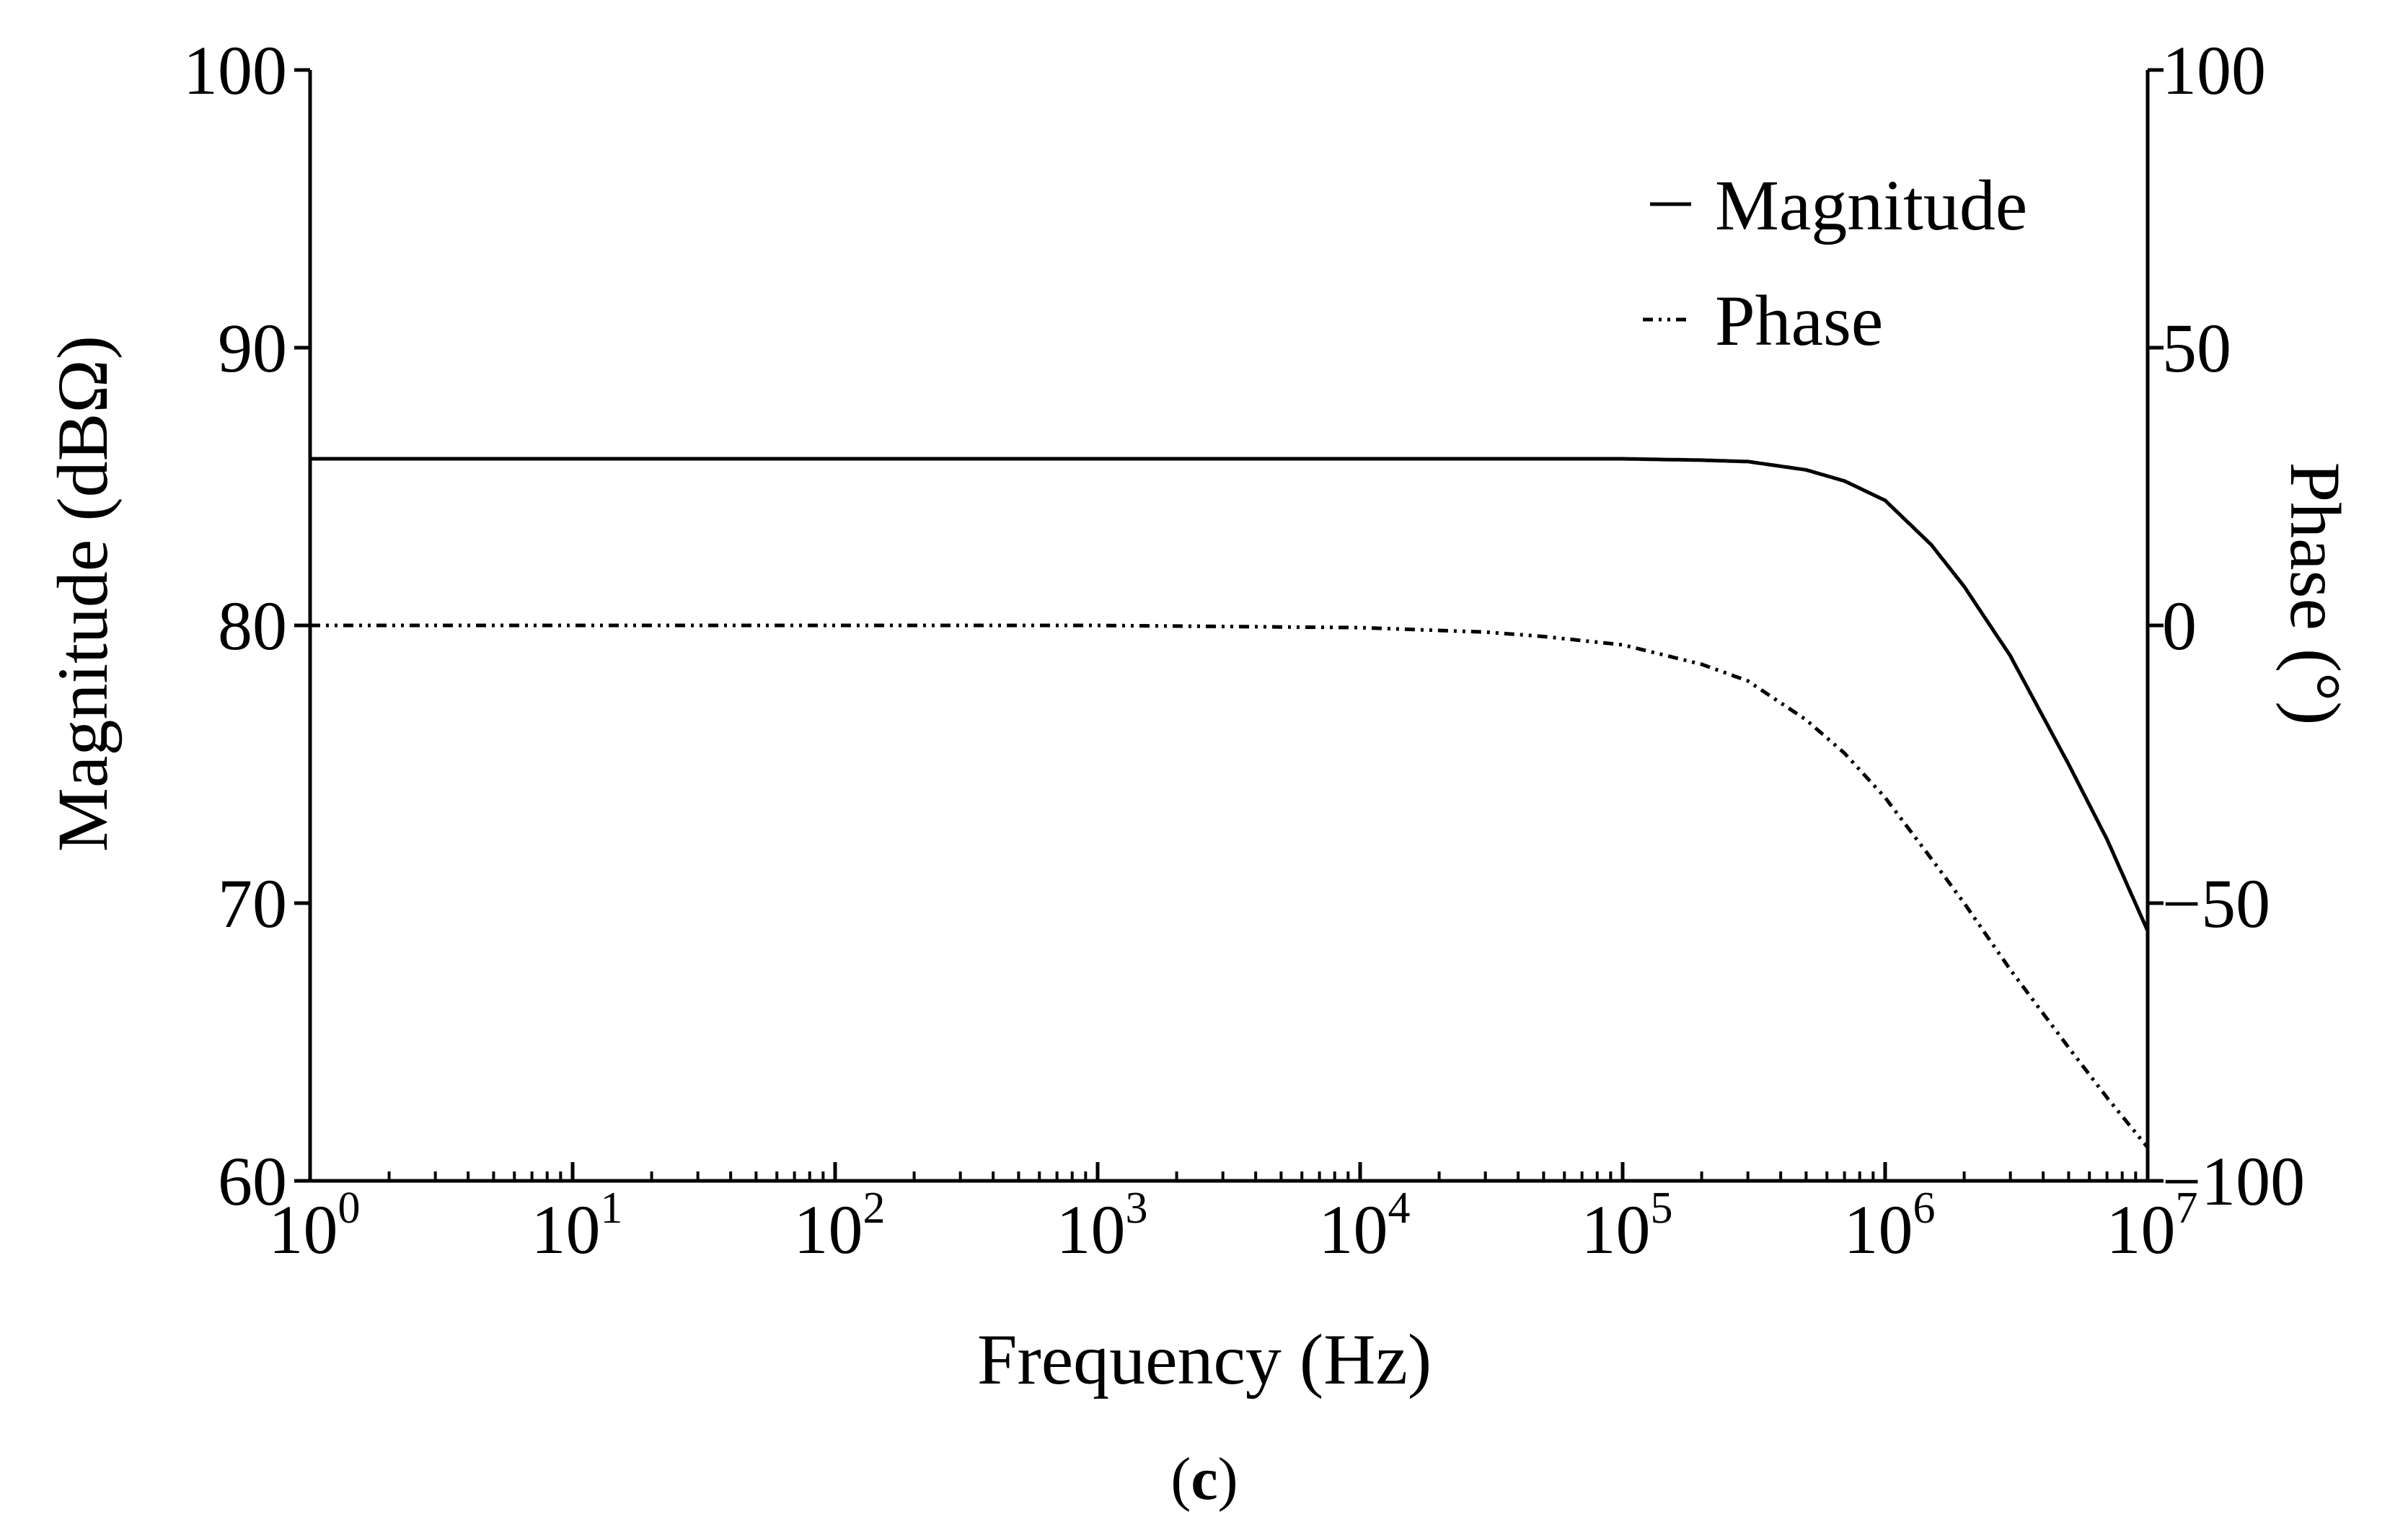  Describe the element at coordinates (1228, 1479) in the screenshot. I see `caption-close-paren: )` at that location.